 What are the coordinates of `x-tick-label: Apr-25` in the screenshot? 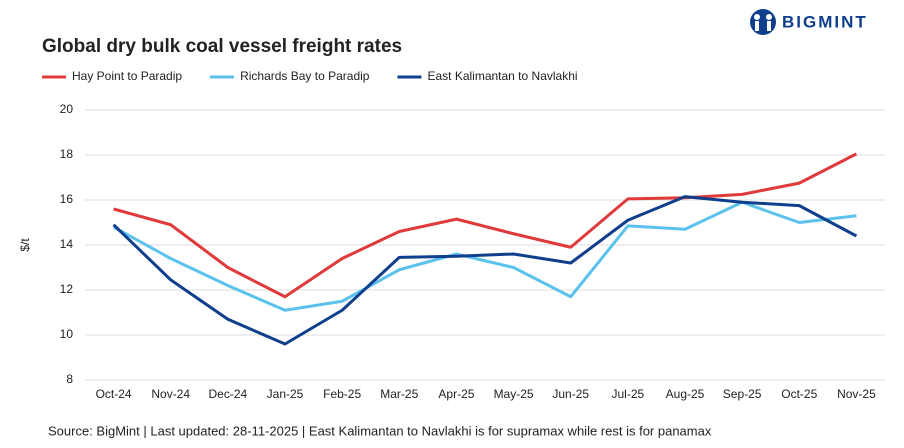 It's located at (456, 394).